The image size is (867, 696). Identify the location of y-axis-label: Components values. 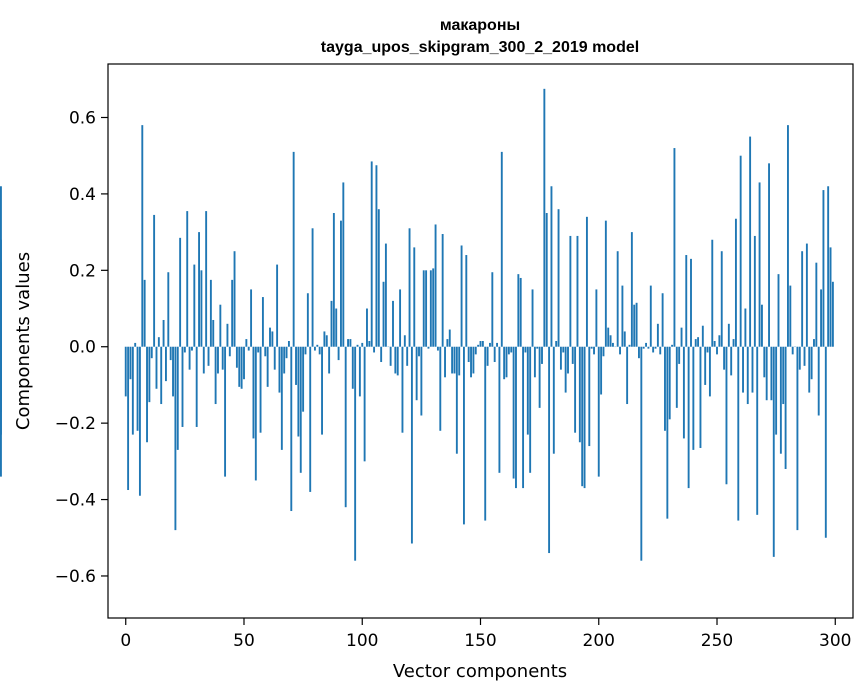
(23, 341).